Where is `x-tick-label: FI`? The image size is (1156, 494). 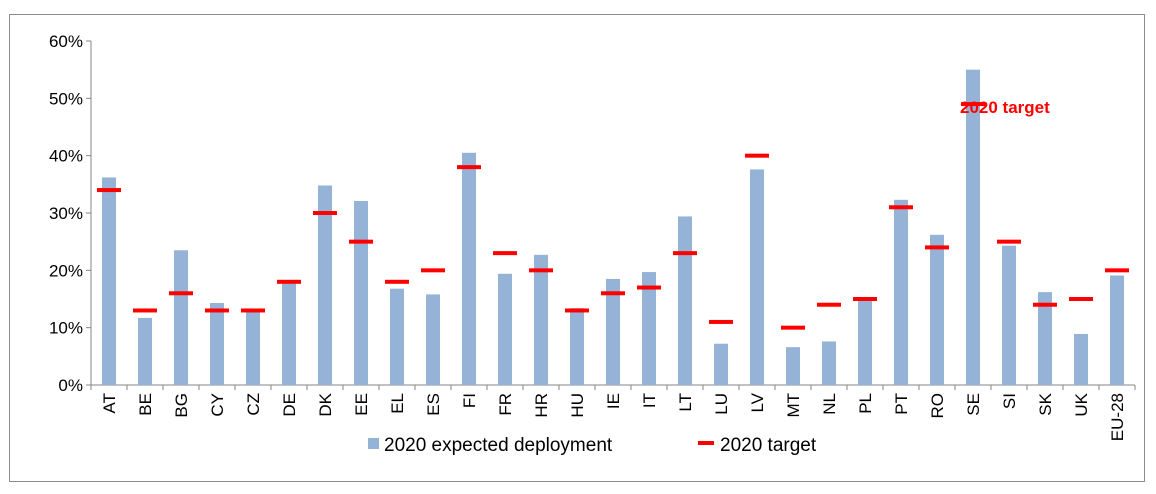 x-tick-label: FI is located at coordinates (469, 400).